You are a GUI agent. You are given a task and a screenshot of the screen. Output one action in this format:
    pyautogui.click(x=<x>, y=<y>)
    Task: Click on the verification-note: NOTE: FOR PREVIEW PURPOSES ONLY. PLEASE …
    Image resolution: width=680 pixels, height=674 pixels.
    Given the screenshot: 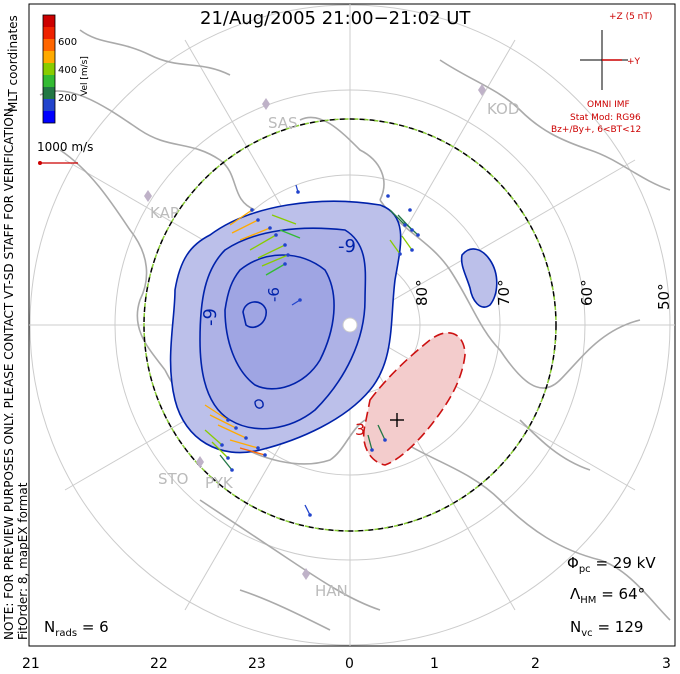 What is the action you would take?
    pyautogui.click(x=9, y=372)
    